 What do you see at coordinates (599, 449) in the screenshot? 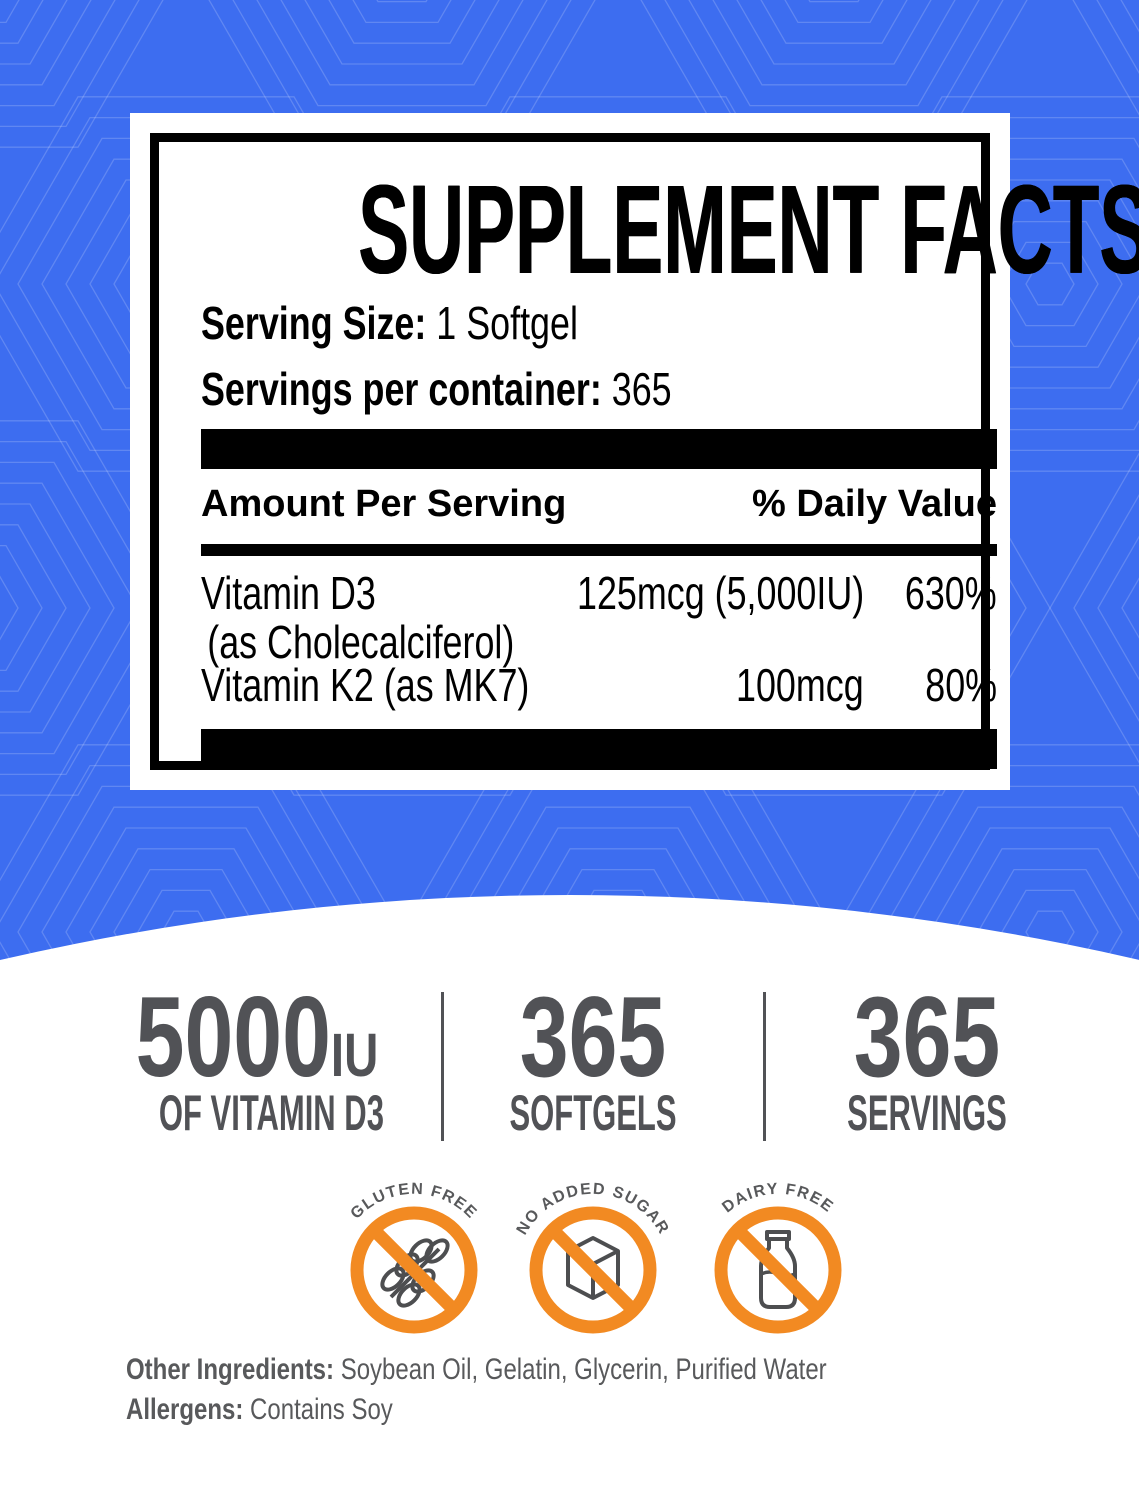
I see `black-separator-bar-top` at bounding box center [599, 449].